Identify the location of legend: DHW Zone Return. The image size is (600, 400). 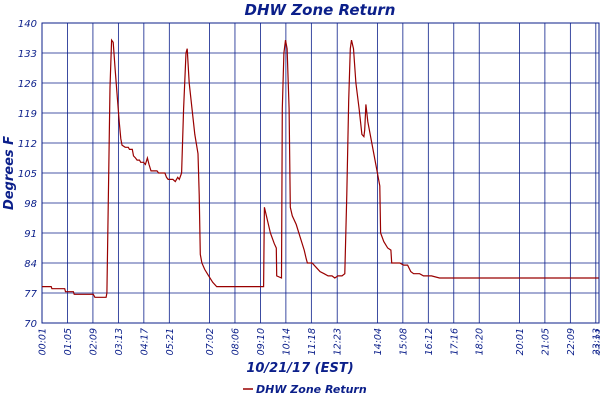
(305, 389).